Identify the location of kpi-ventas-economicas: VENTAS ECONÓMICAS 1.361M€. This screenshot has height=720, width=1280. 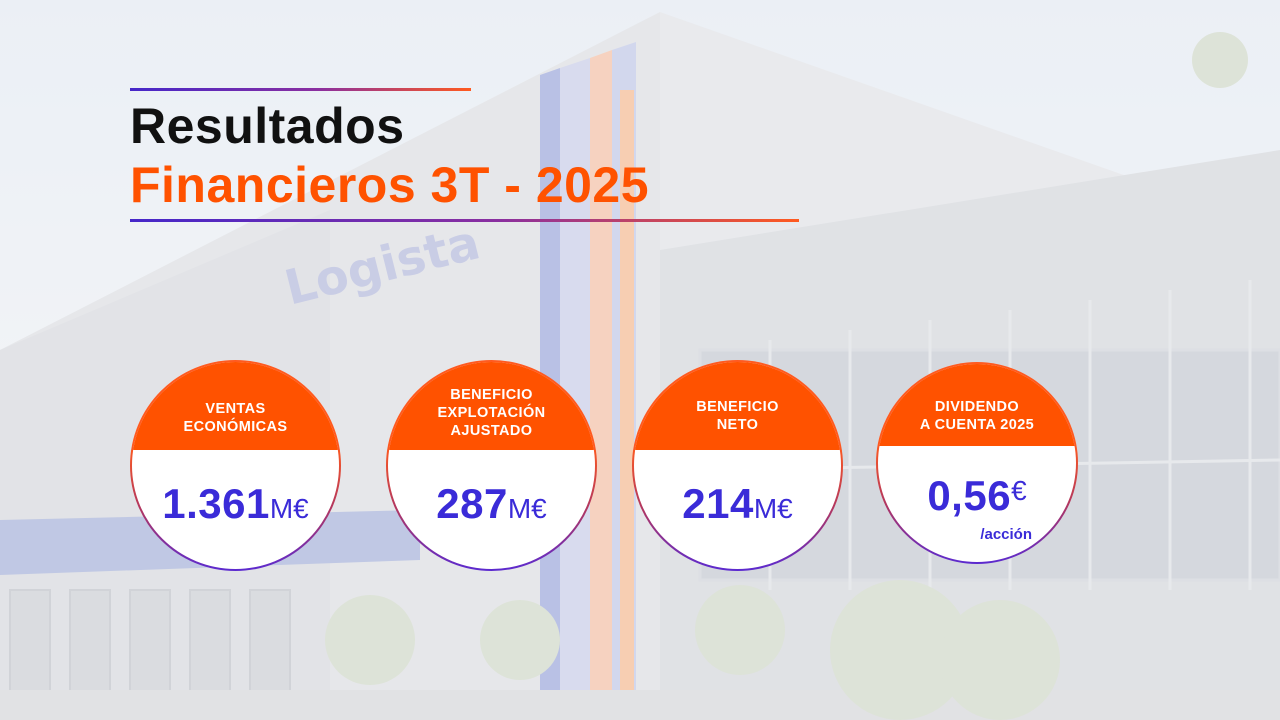
(235, 465).